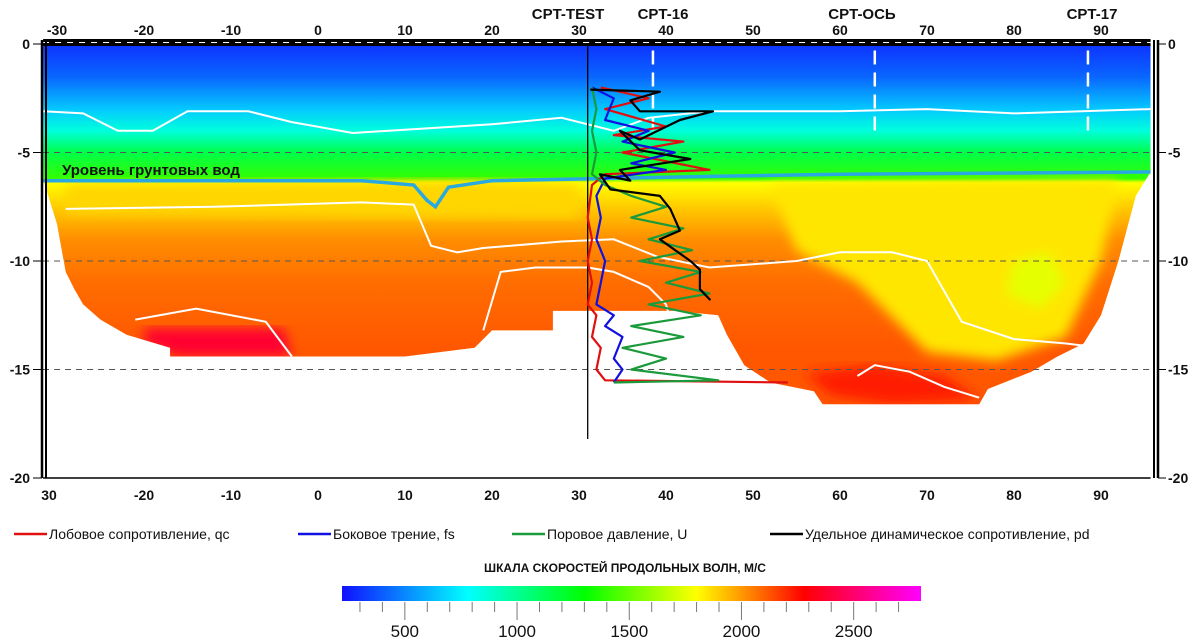 This screenshot has width=1200, height=644. Describe the element at coordinates (1101, 495) in the screenshot. I see `x-tick-bottom: 90` at that location.